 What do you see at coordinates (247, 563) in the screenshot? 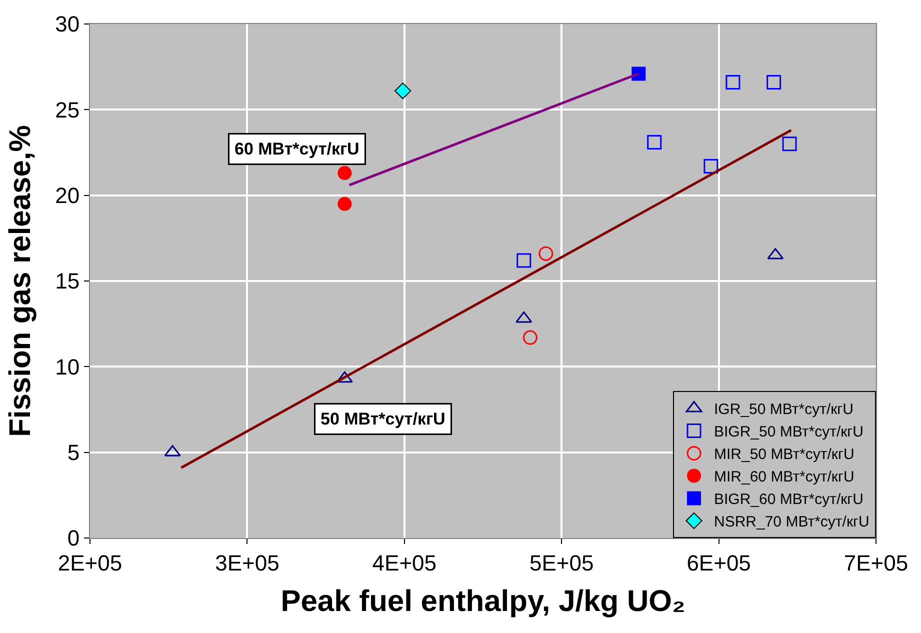
I see `x-tick-label: 3E+05` at bounding box center [247, 563].